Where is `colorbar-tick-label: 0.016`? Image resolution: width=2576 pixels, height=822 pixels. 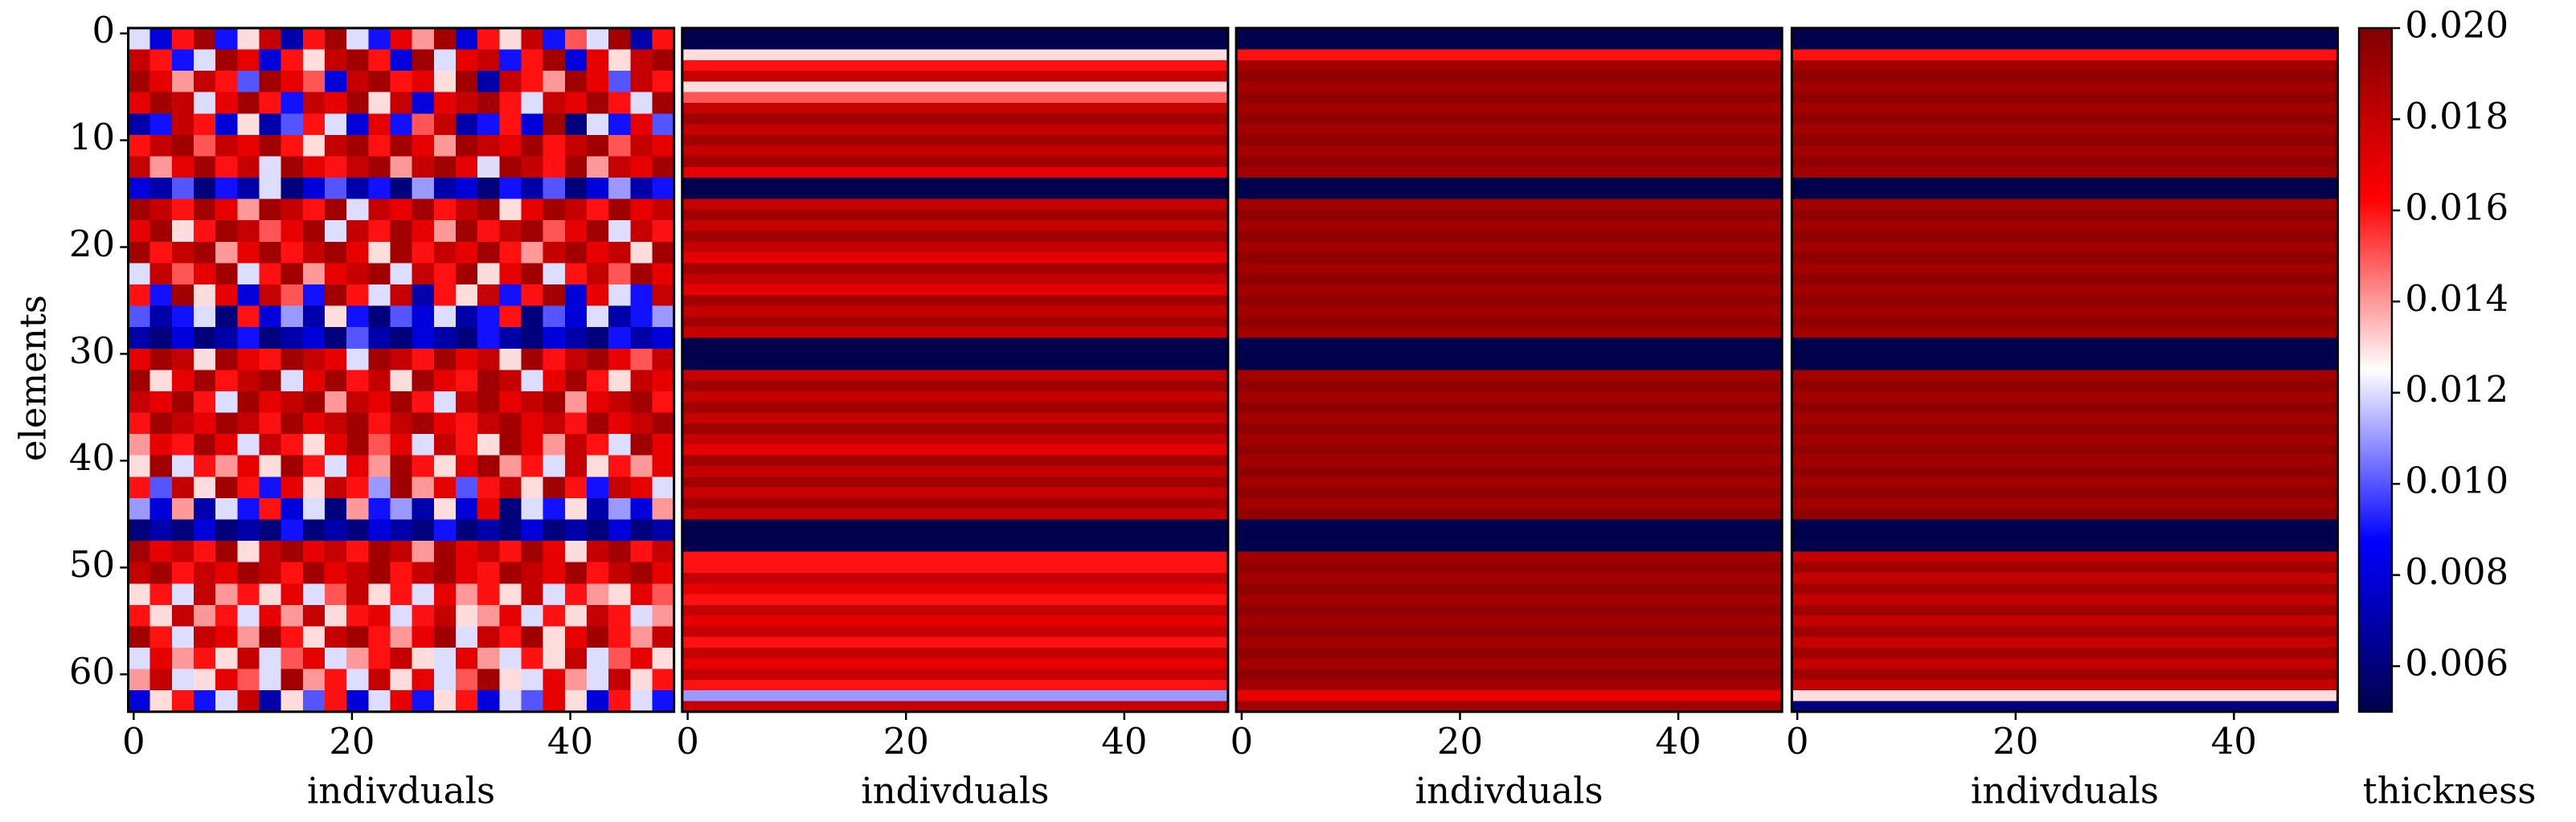
colorbar-tick-label: 0.016 is located at coordinates (2456, 207).